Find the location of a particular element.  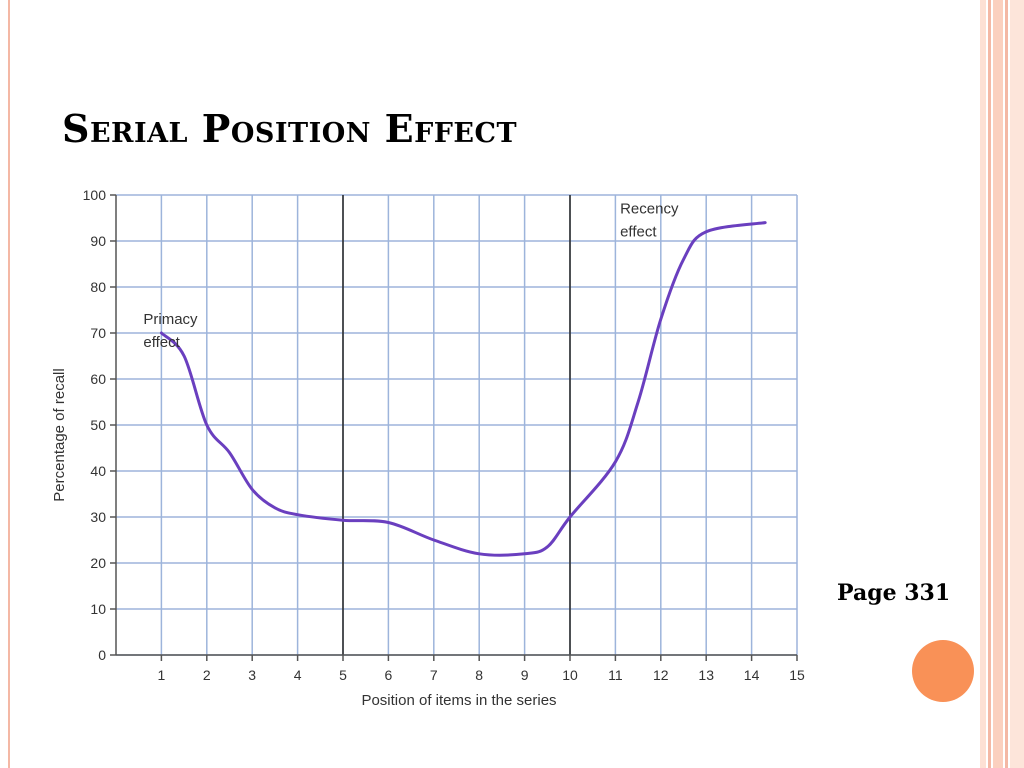

chart-annotation: Recency effect is located at coordinates (649, 220).